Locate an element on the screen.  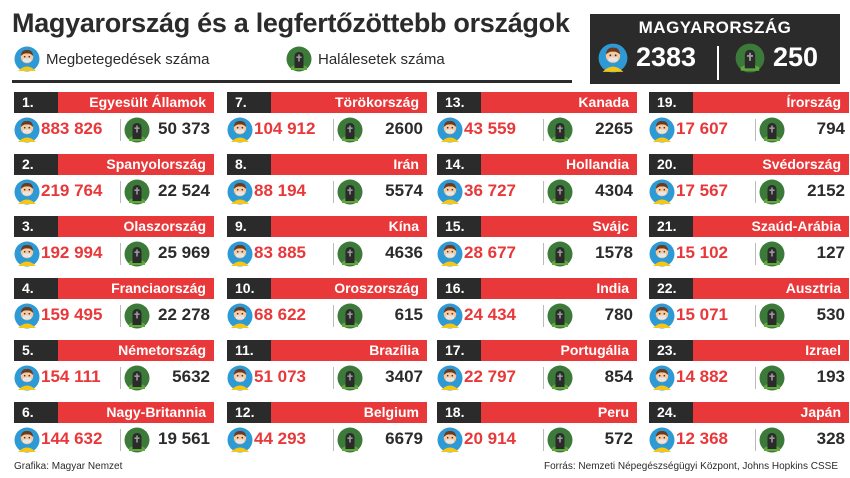
country-card: Portugália 17. 22 797 854 is located at coordinates (537, 369).